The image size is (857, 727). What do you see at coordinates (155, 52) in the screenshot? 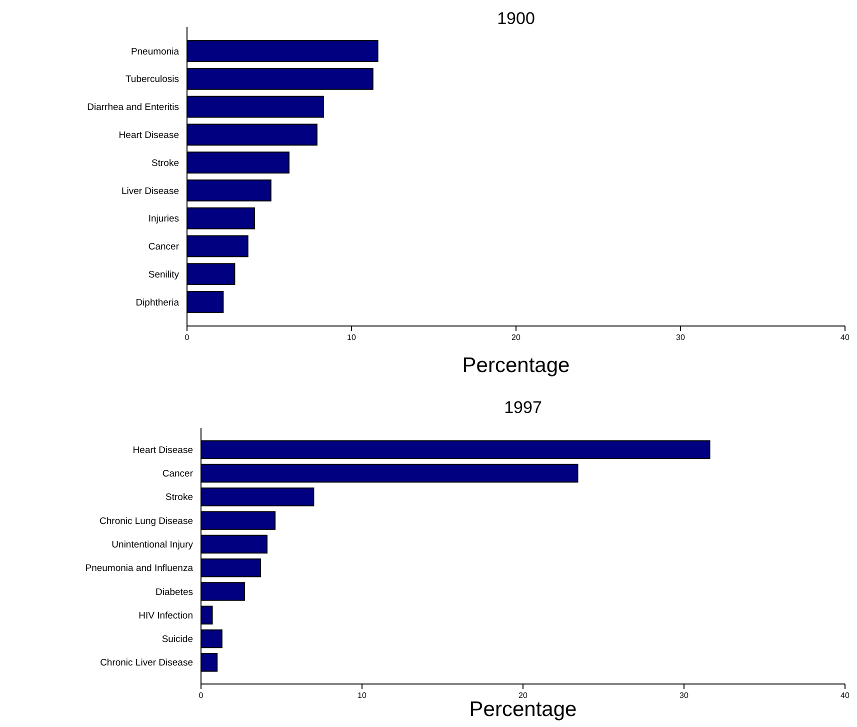
I see `y-tick-label: Pneumonia` at bounding box center [155, 52].